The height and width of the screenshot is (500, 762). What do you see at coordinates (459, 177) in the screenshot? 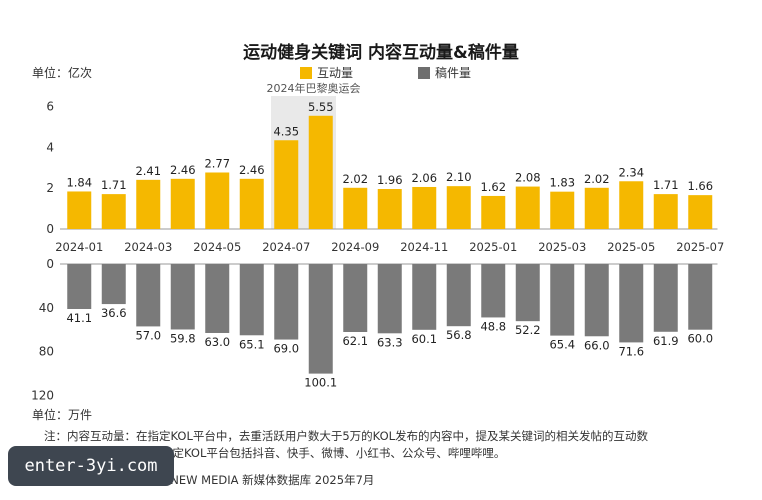
I see `interaction-data-label: 2.10` at bounding box center [459, 177].